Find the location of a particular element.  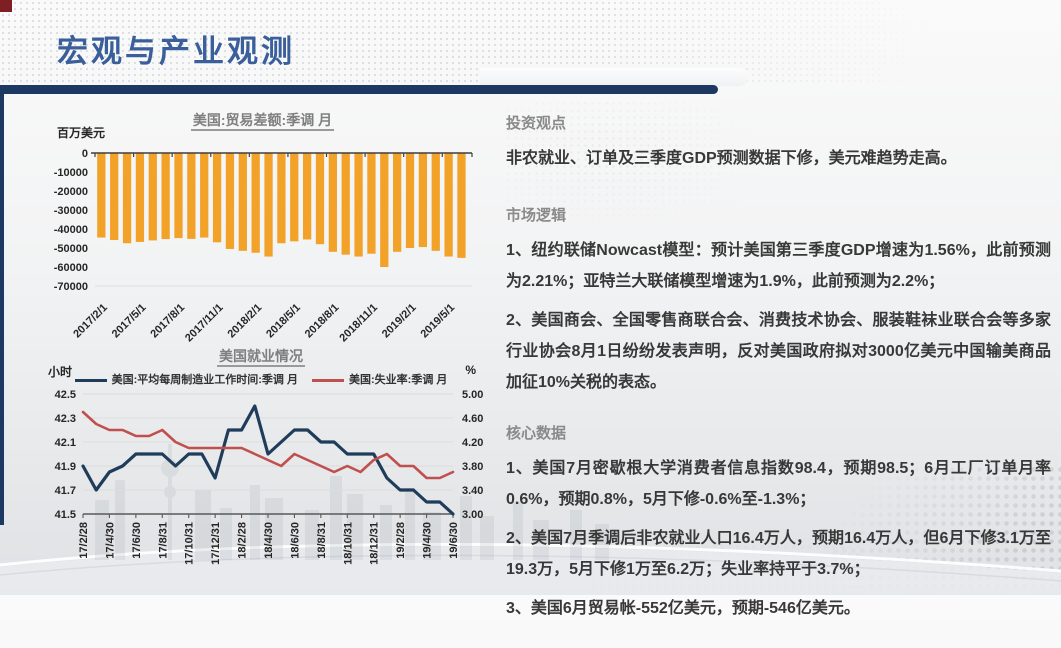

svg-text: 17/4/30 is located at coordinates (110, 540).